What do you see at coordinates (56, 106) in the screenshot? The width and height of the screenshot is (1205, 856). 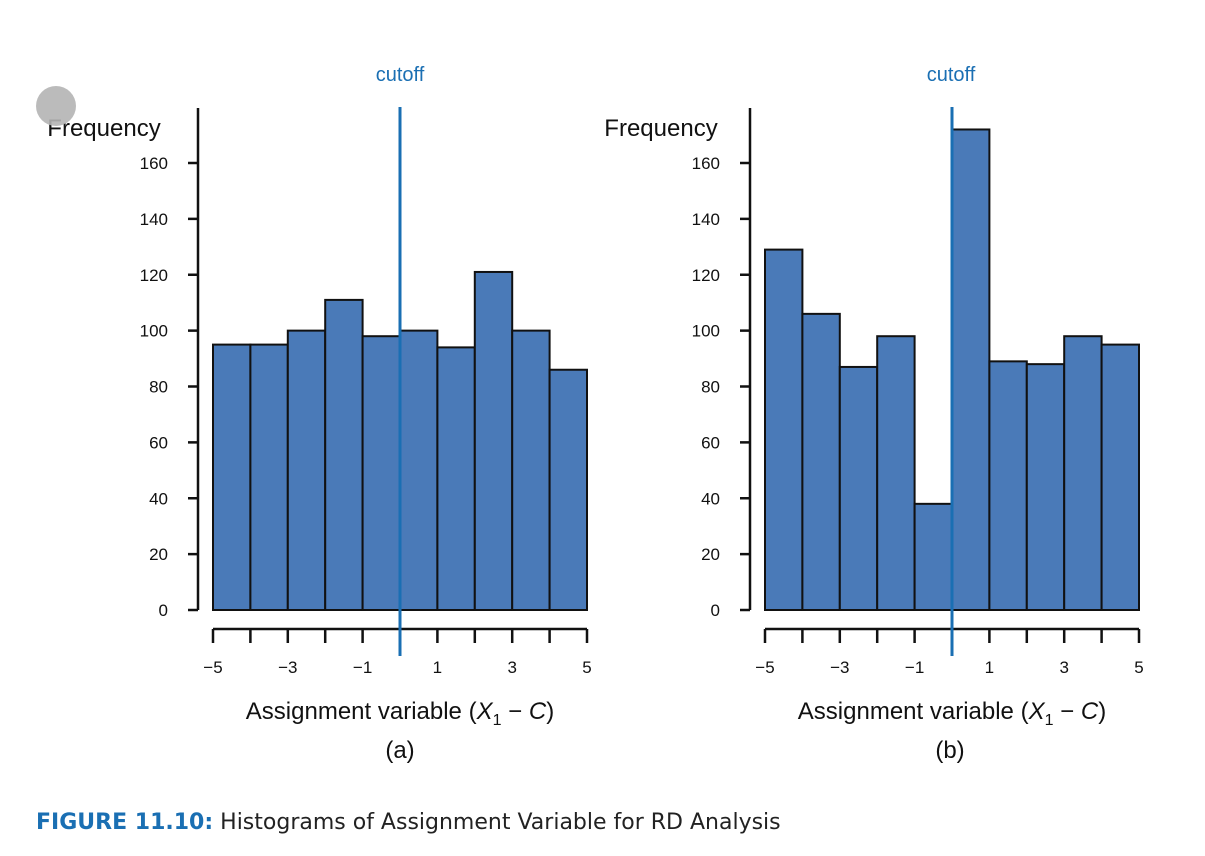 I see `cursor-marker` at bounding box center [56, 106].